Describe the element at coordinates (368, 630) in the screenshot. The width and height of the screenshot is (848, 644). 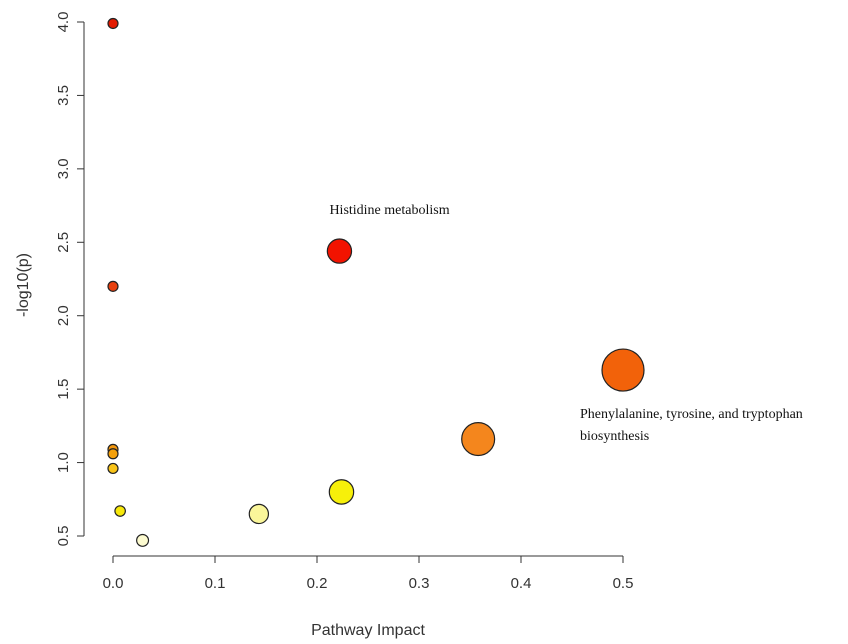
I see `x-axis-title: Pathway Impact` at that location.